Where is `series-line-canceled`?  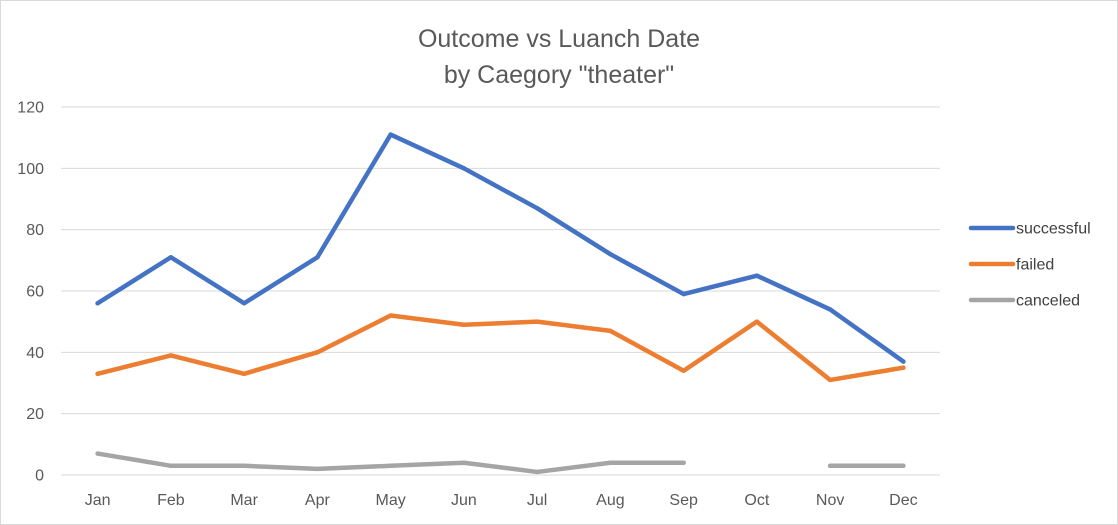
series-line-canceled is located at coordinates (390, 463).